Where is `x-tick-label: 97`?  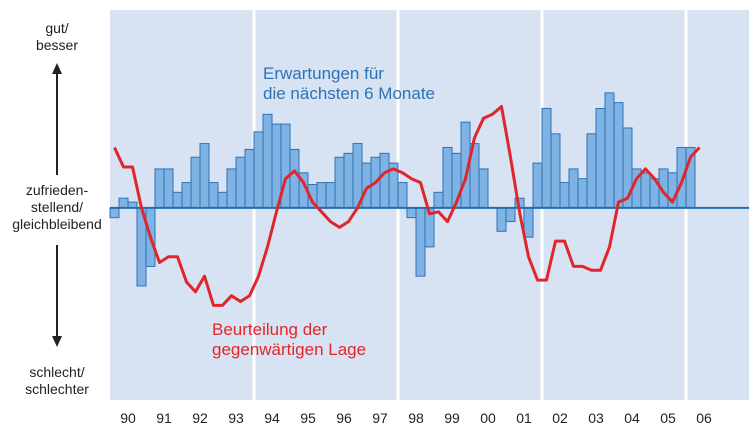
x-tick-label: 97 is located at coordinates (380, 418).